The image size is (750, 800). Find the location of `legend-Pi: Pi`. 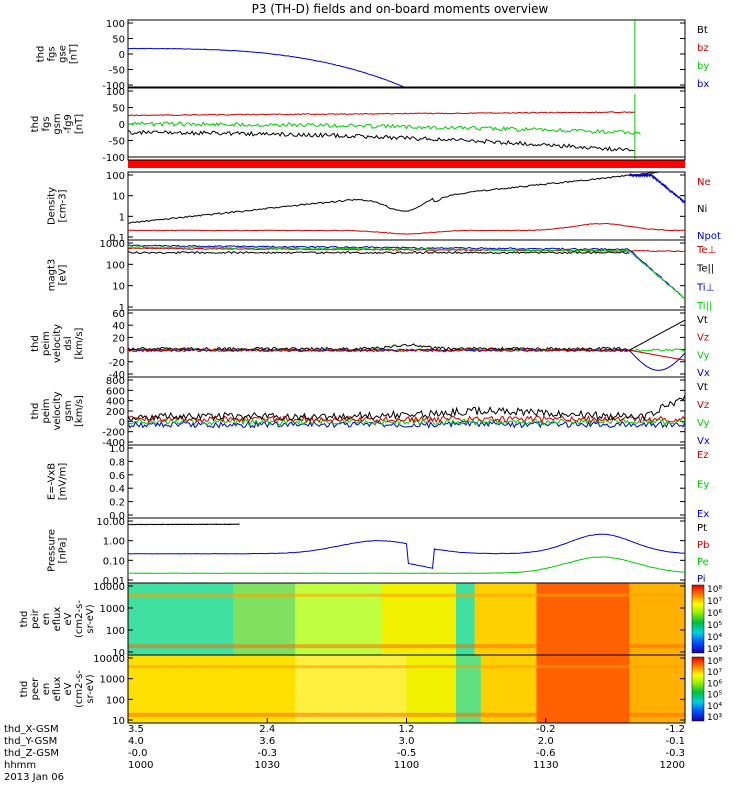

legend-Pi: Pi is located at coordinates (701, 579).